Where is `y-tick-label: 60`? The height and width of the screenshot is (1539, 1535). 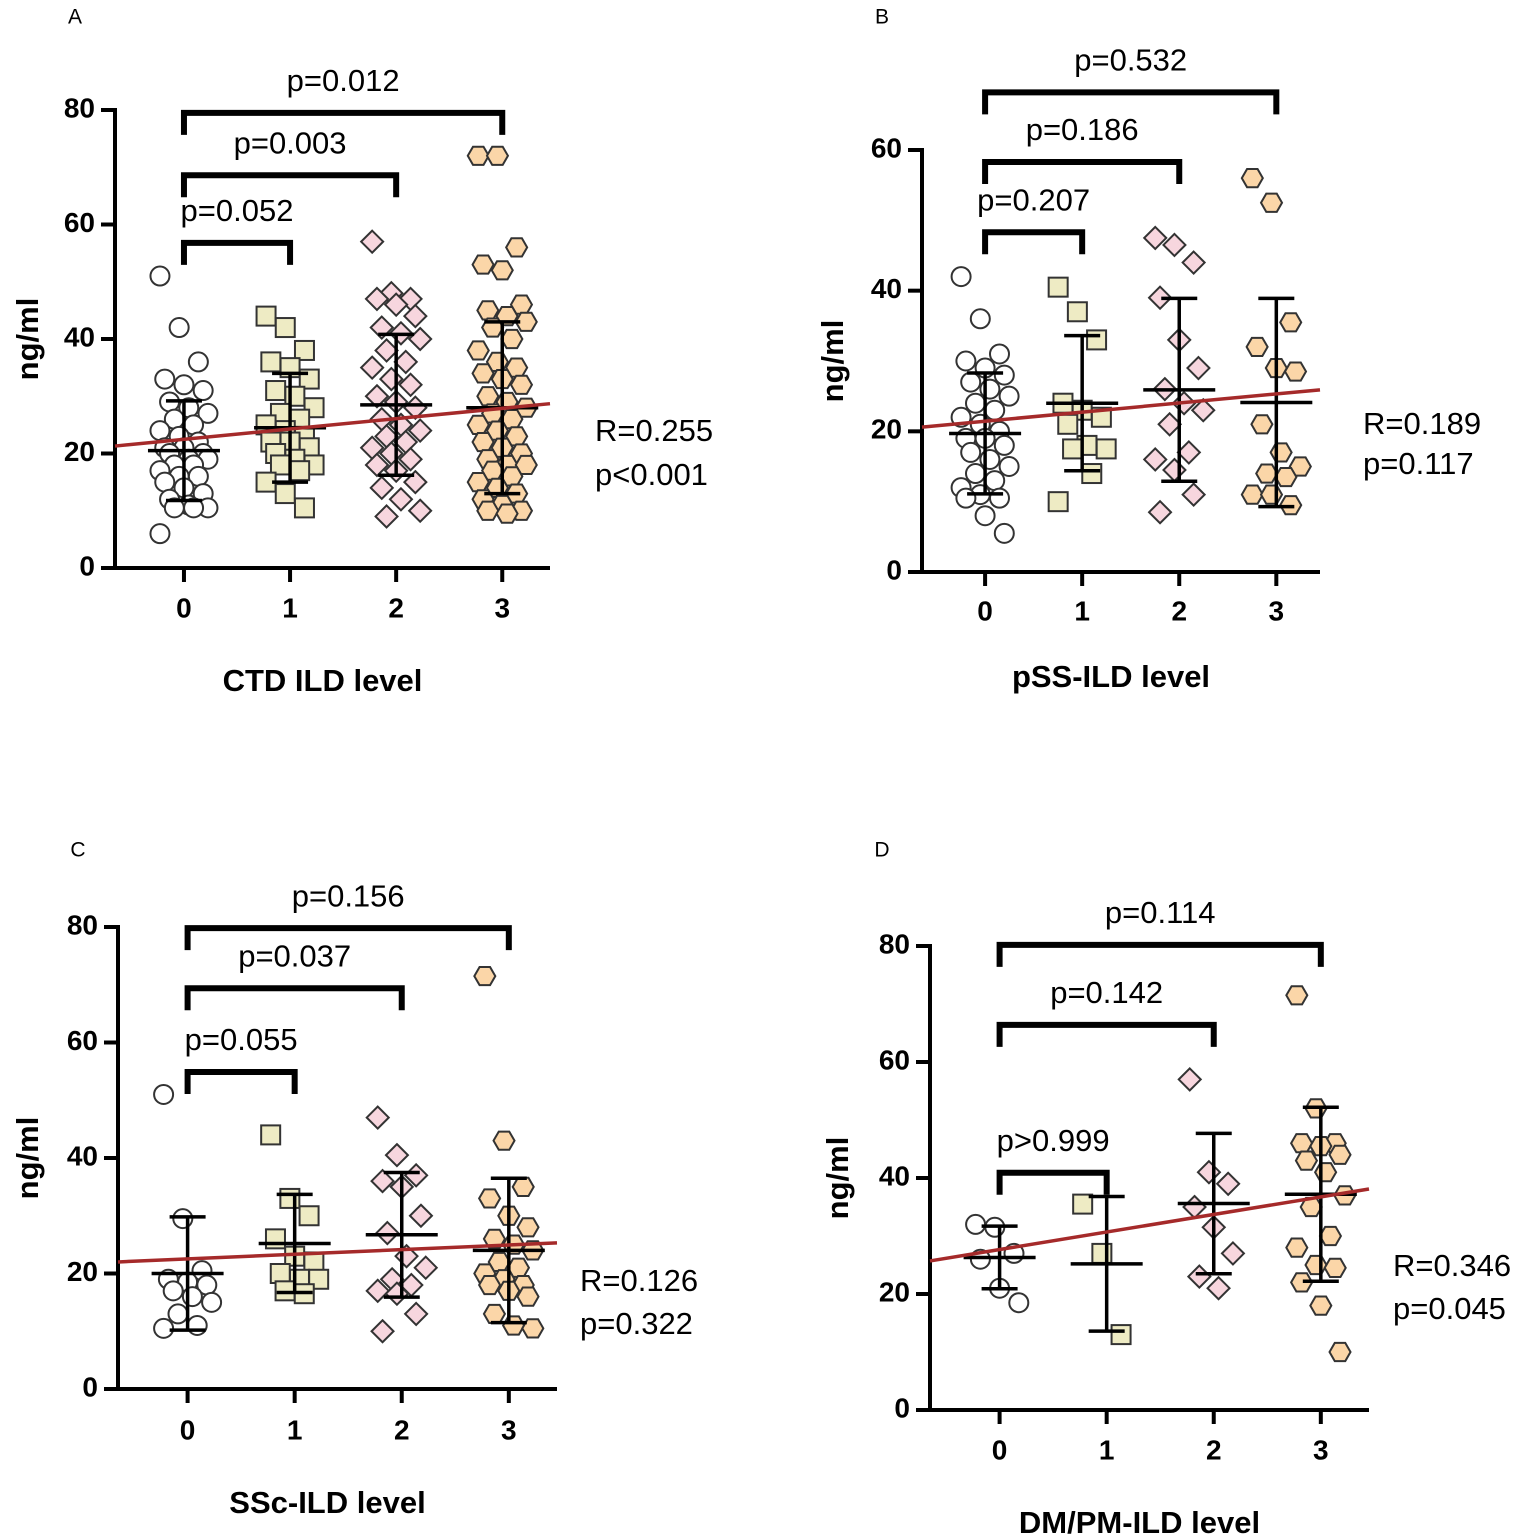 y-tick-label: 60 is located at coordinates (82, 1040).